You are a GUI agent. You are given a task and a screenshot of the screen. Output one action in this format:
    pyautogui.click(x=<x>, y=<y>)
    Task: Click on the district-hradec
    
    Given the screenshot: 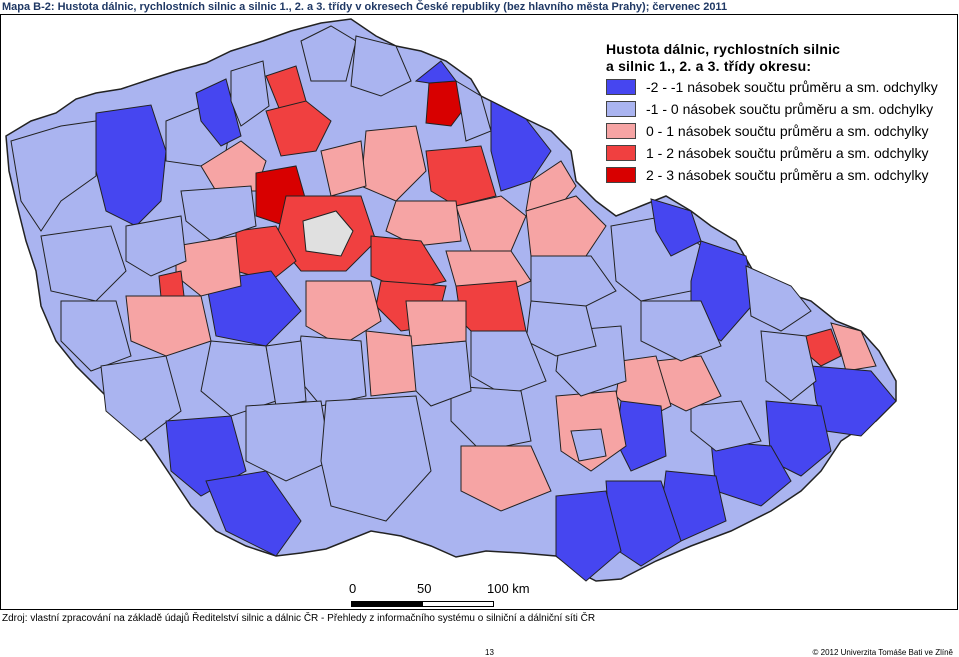 What is the action you would take?
    pyautogui.click(x=491, y=223)
    